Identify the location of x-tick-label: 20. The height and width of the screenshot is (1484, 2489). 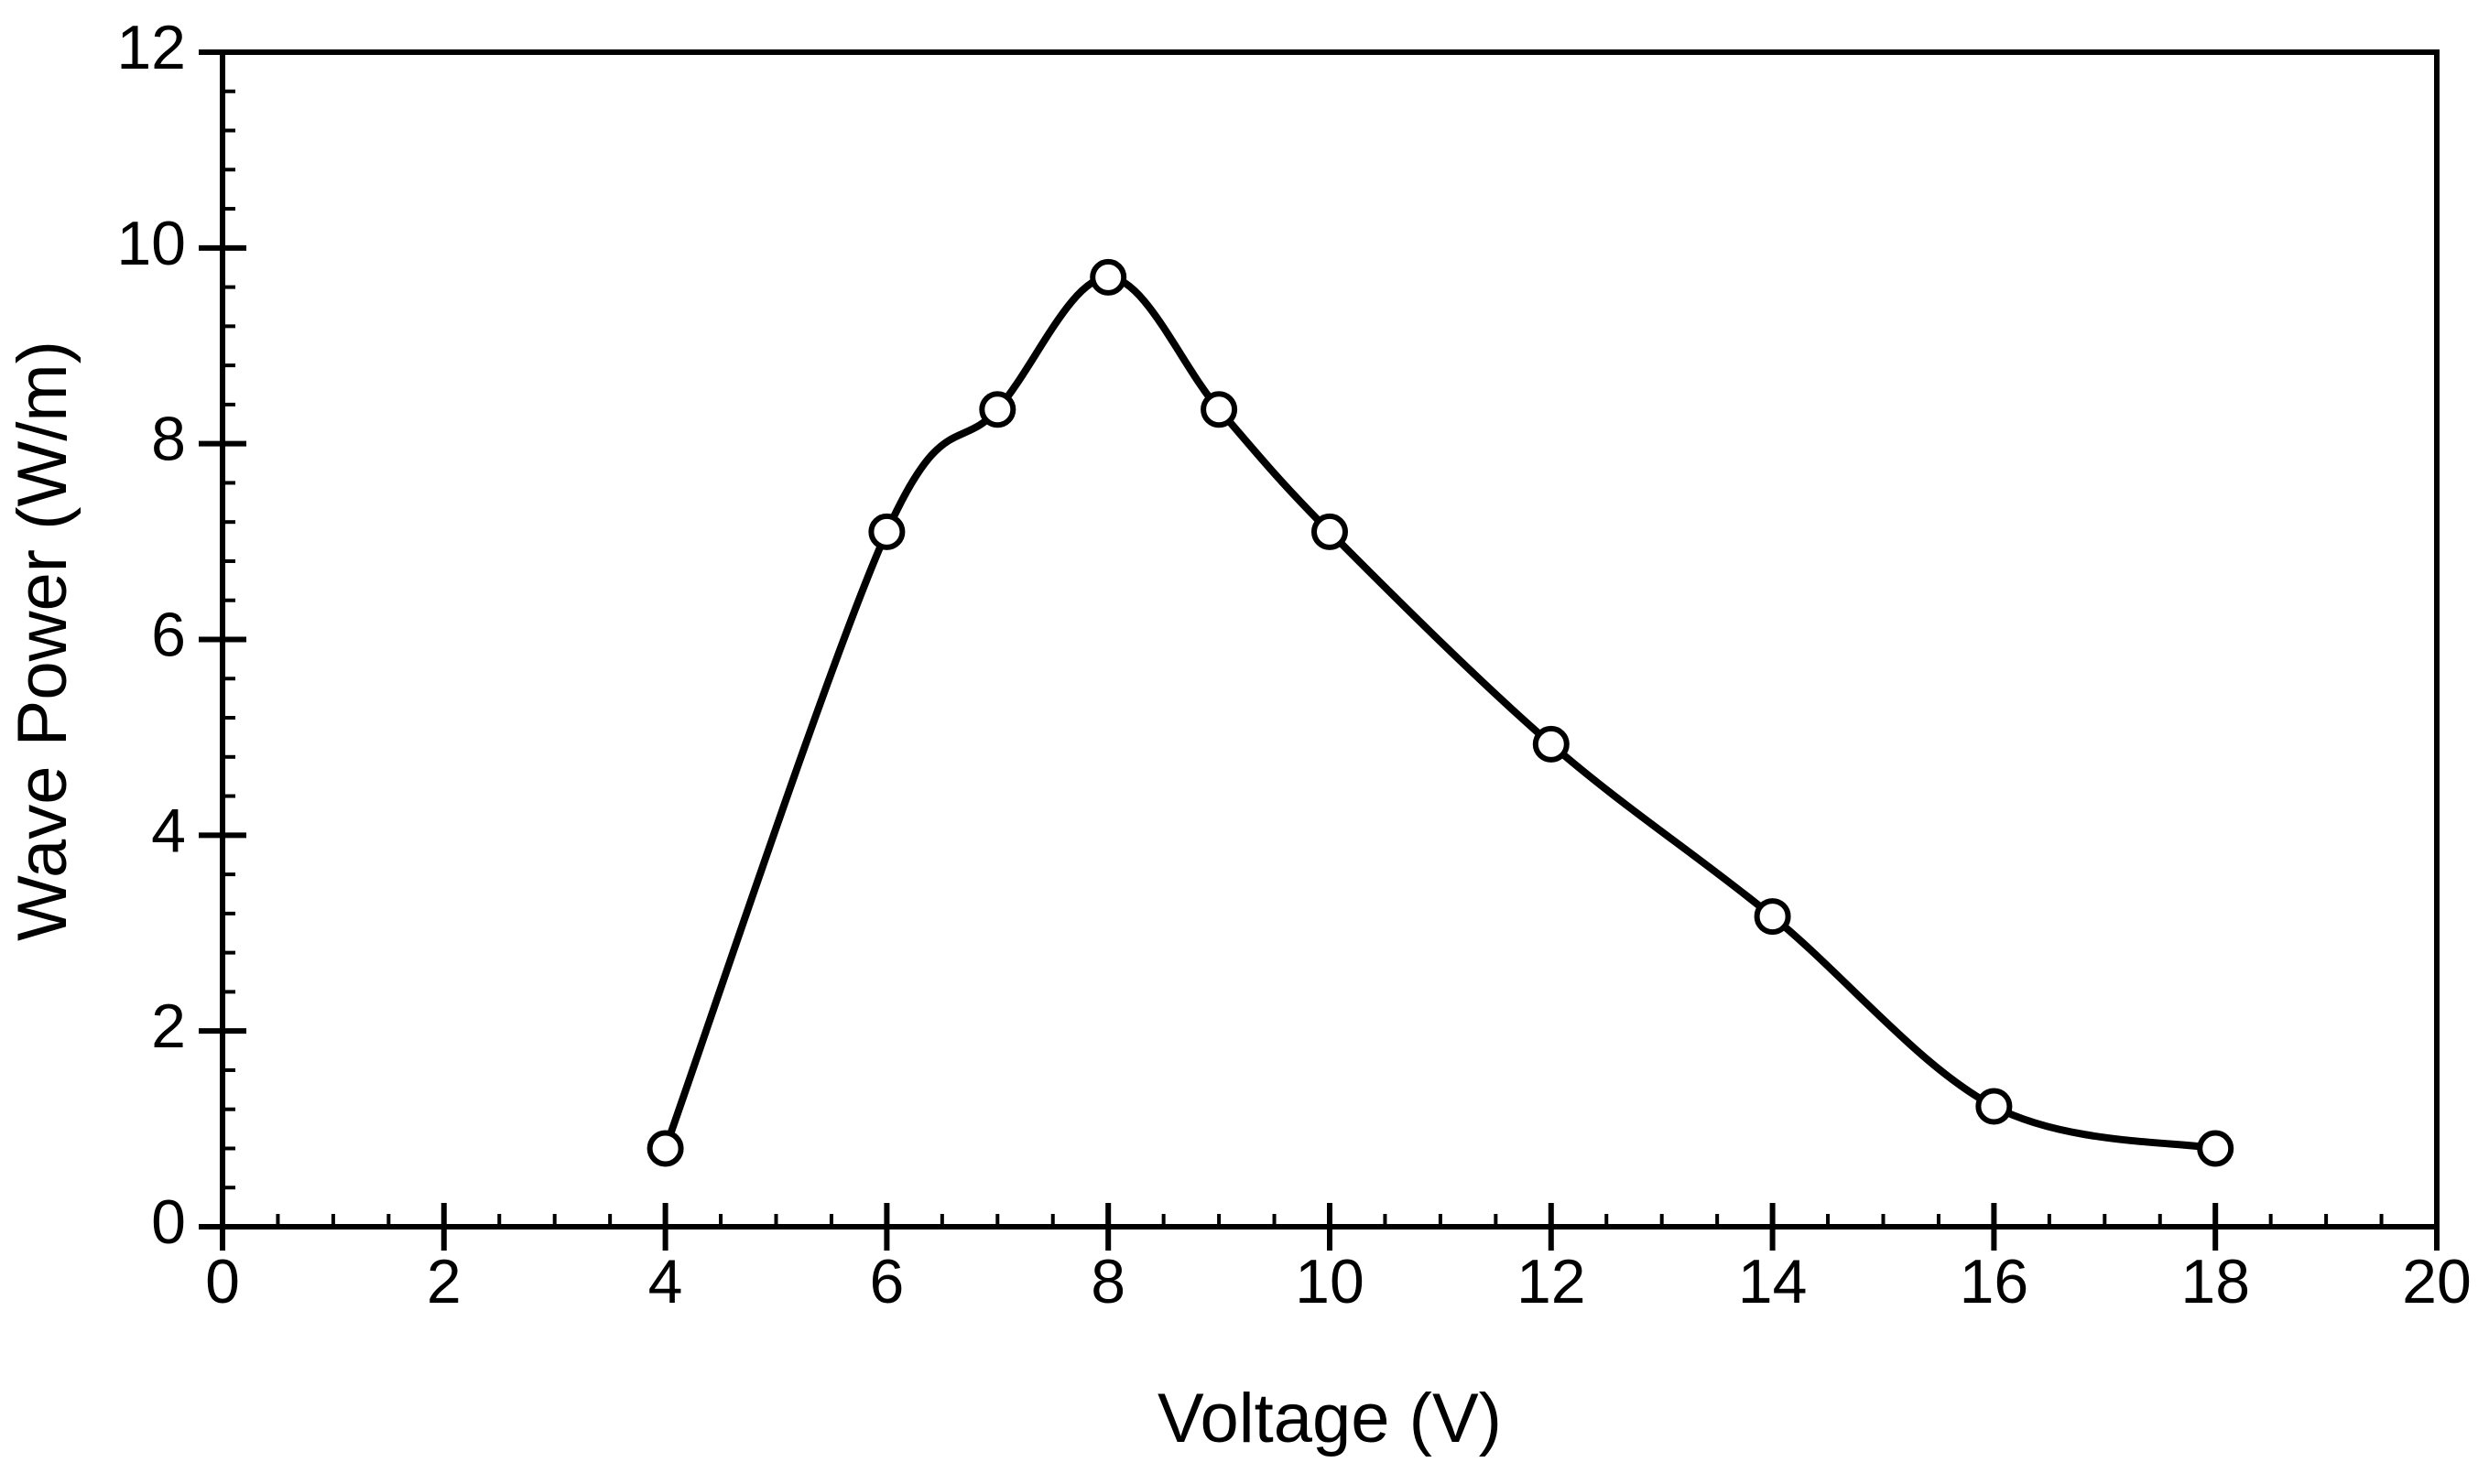
(2437, 1282).